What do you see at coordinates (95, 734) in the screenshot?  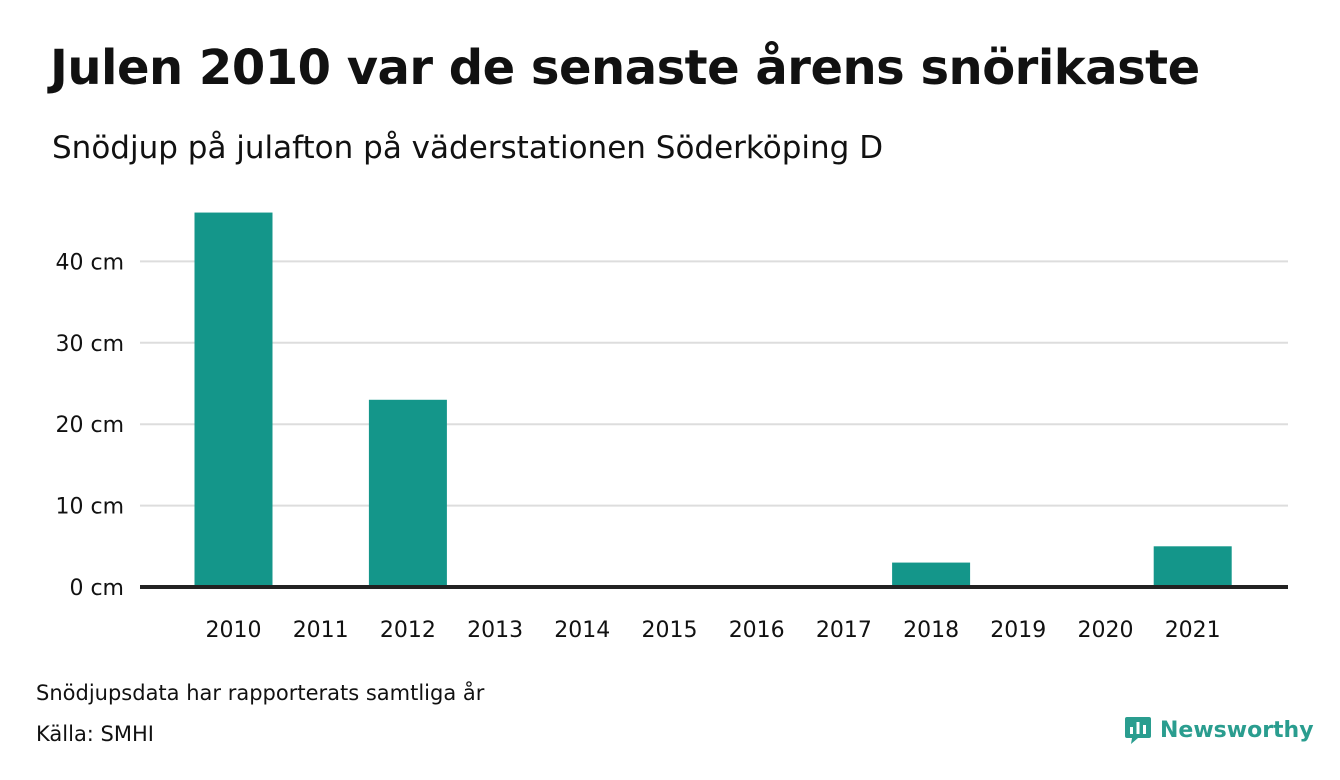 I see `source-credit: Källa: SMHI` at bounding box center [95, 734].